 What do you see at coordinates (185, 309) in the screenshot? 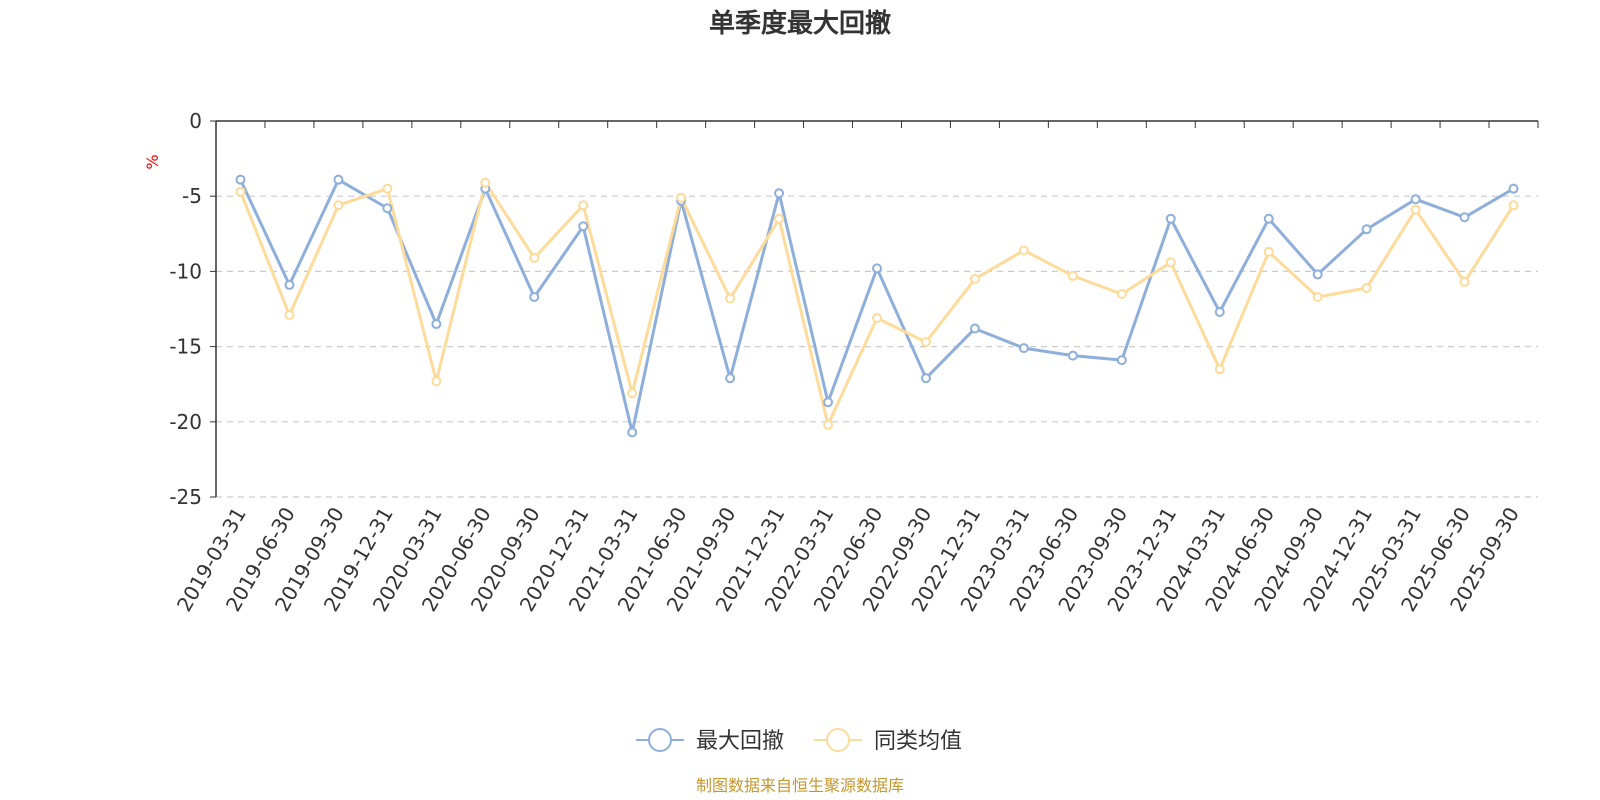
I see `y-tick-labels: 0 -5 -10 -15 -20 -25` at bounding box center [185, 309].